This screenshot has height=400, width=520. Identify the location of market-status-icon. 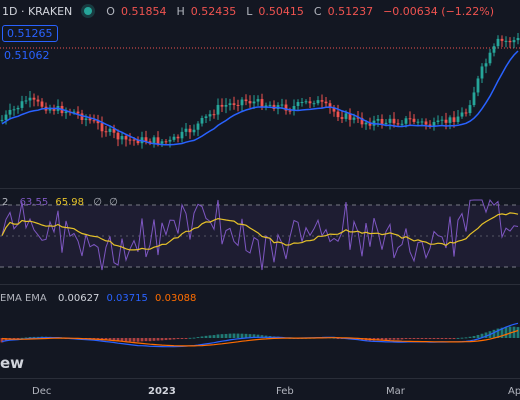
(88, 11).